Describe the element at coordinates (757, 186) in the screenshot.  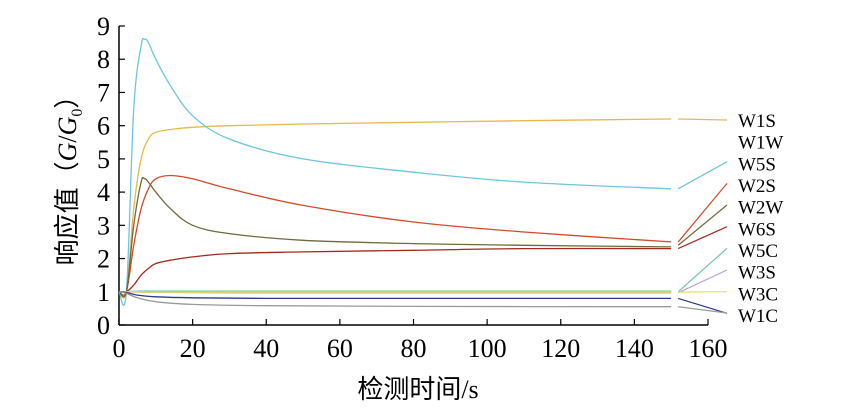
I see `legend-label-w2s: W2S` at that location.